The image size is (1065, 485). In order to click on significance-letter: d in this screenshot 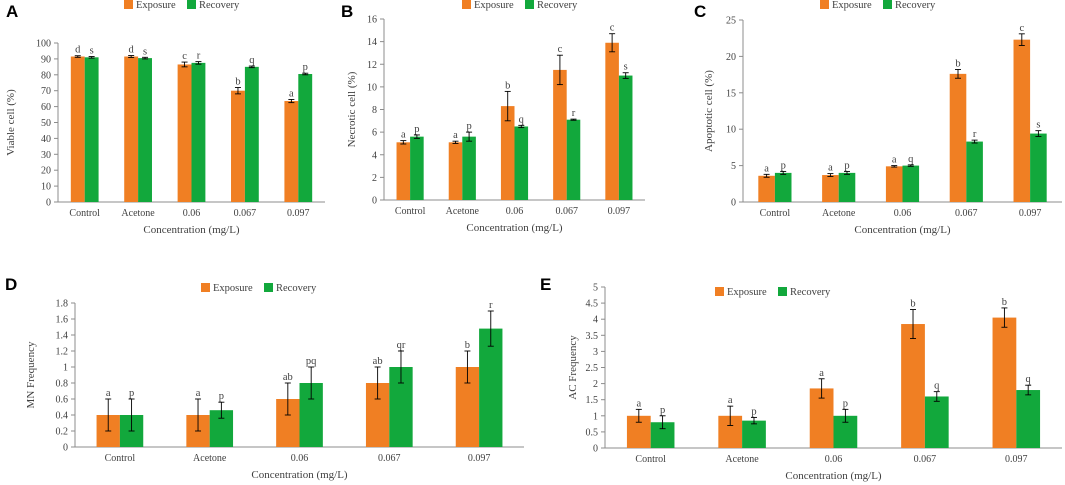, I will do `click(78, 50)`.